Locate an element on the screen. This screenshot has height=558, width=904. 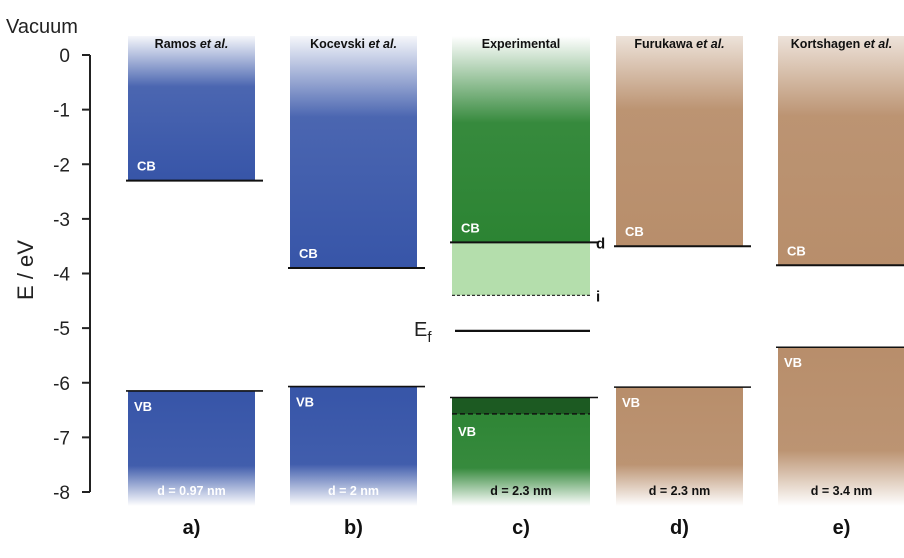
indirect-gap-label: i is located at coordinates (598, 296).